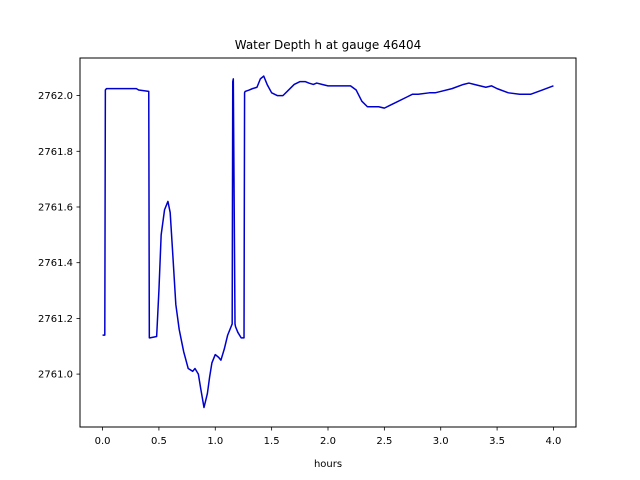  What do you see at coordinates (328, 45) in the screenshot?
I see `chart-title: Water Depth h at gauge 46404` at bounding box center [328, 45].